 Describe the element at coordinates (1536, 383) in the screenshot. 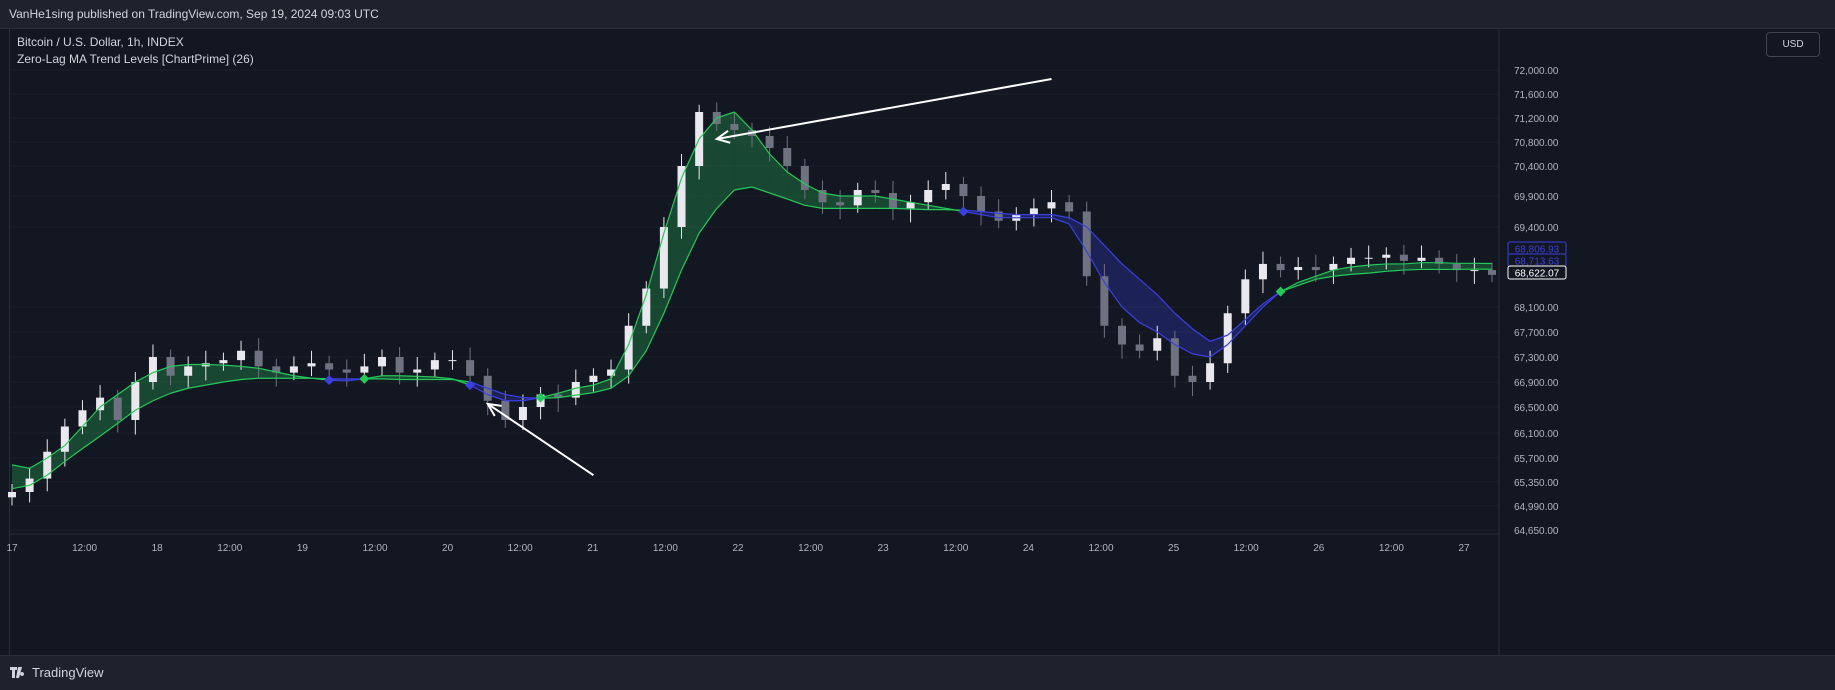

I see `y-tick-label: 66,900.00` at that location.